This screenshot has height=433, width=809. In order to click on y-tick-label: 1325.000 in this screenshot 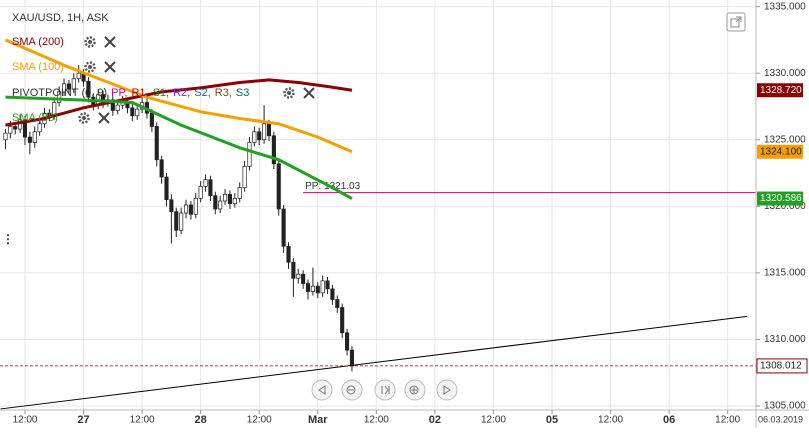, I will do `click(785, 139)`.